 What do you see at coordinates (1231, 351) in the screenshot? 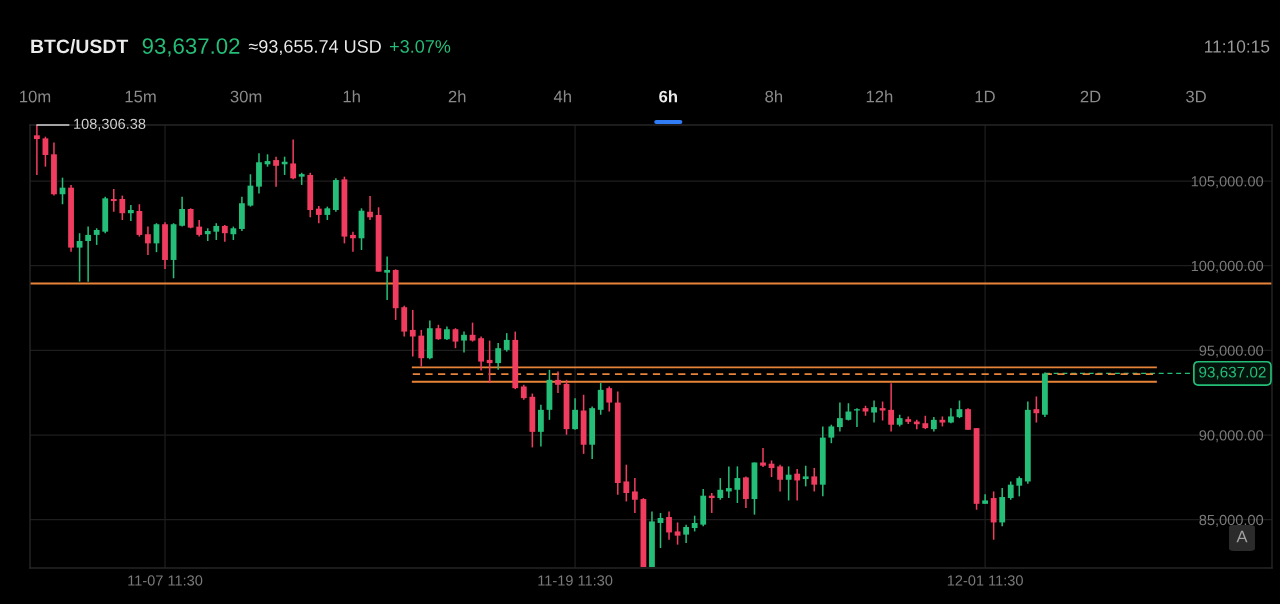
I see `y-tick-label: 95,000.00` at bounding box center [1231, 351].